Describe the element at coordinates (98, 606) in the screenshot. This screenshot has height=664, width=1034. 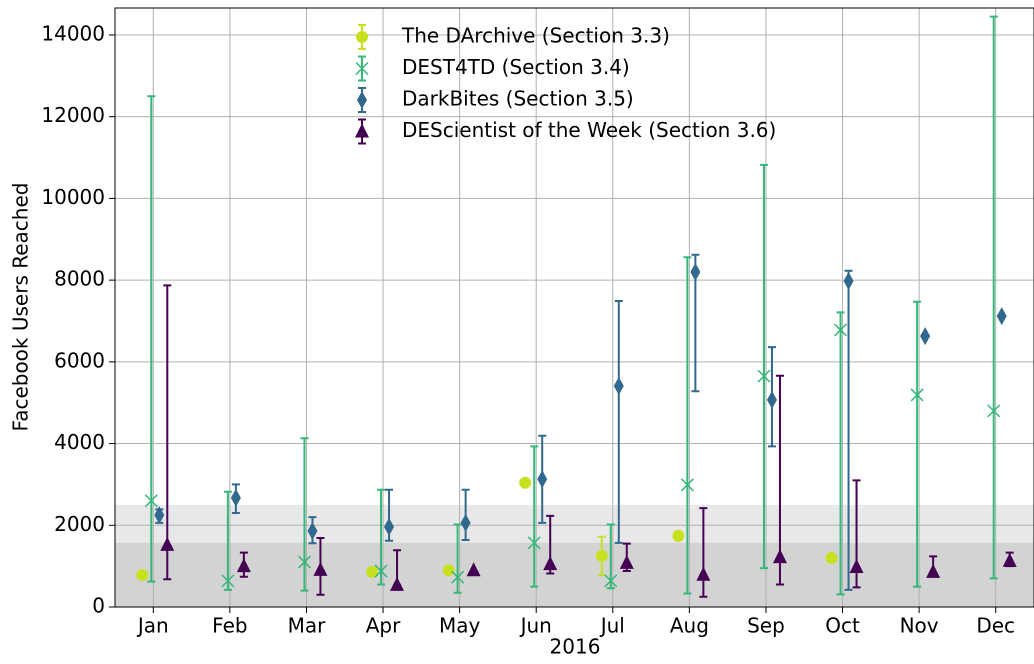
I see `y-tick-label: 0` at that location.